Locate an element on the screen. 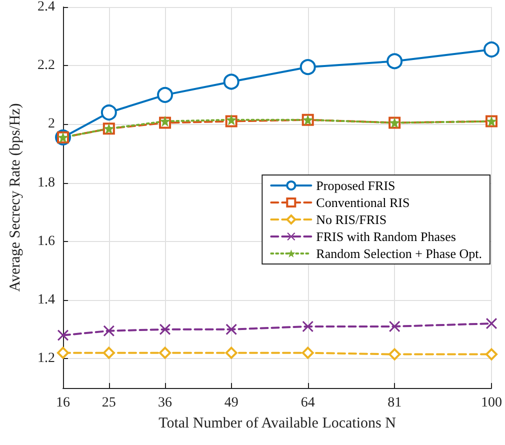  x-tick-label: 100 is located at coordinates (491, 403).